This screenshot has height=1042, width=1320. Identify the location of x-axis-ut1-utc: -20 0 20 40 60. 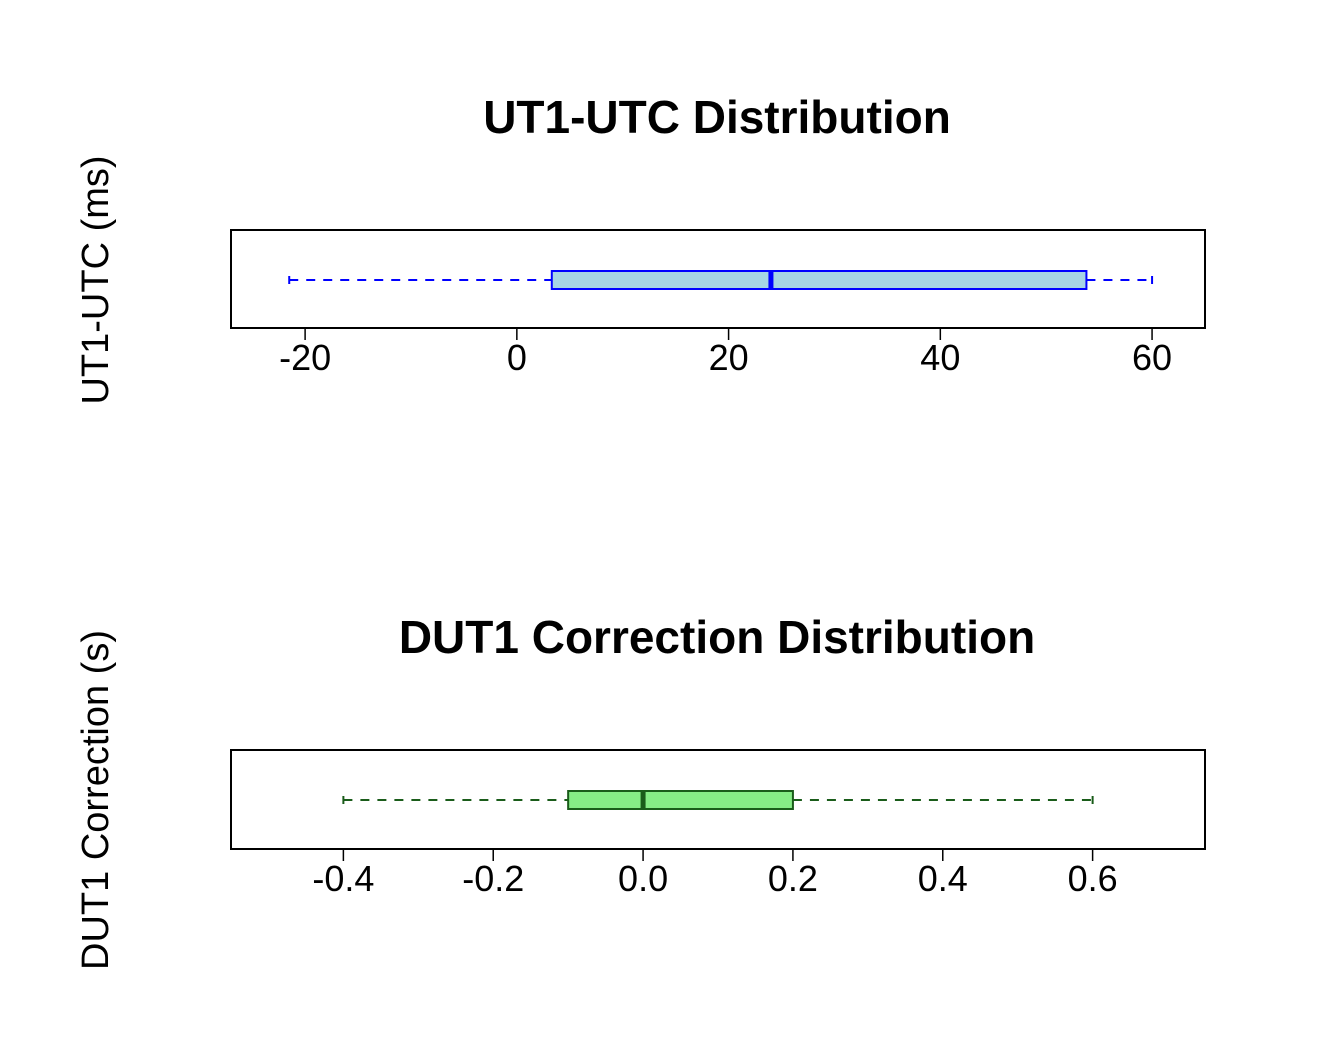
(725, 353).